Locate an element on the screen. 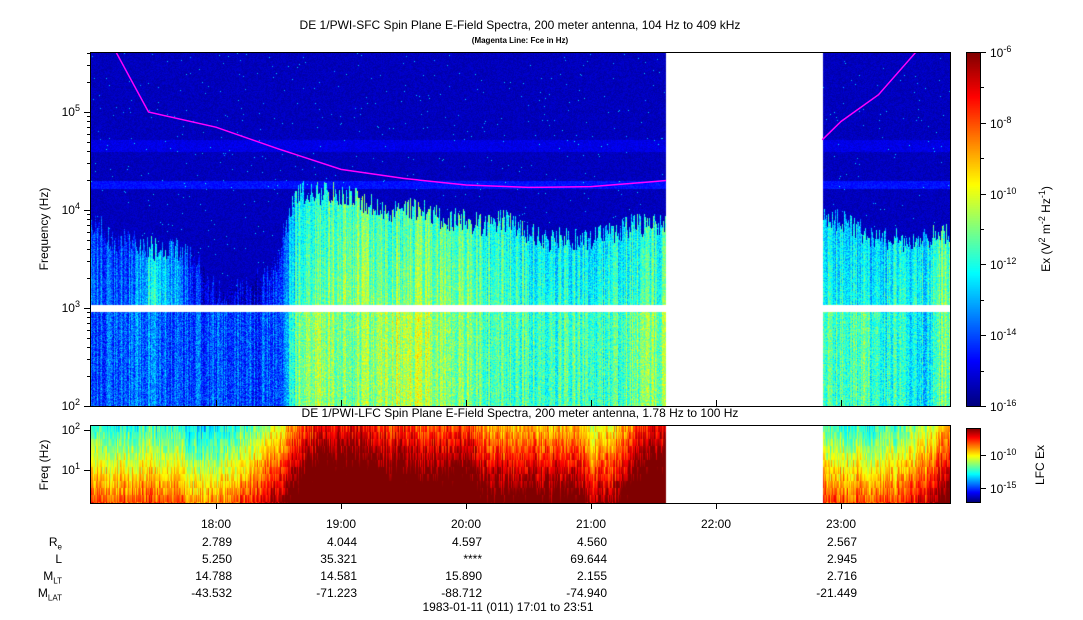 This screenshot has height=620, width=1083. time-tick-label: 19:00 is located at coordinates (341, 524).